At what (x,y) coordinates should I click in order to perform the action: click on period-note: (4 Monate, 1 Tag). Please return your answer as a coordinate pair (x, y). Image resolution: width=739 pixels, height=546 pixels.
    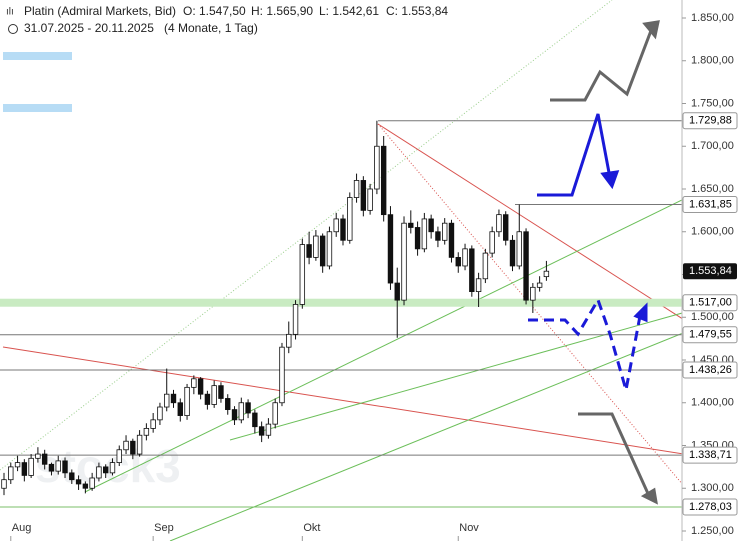
    Looking at the image, I should click on (211, 28).